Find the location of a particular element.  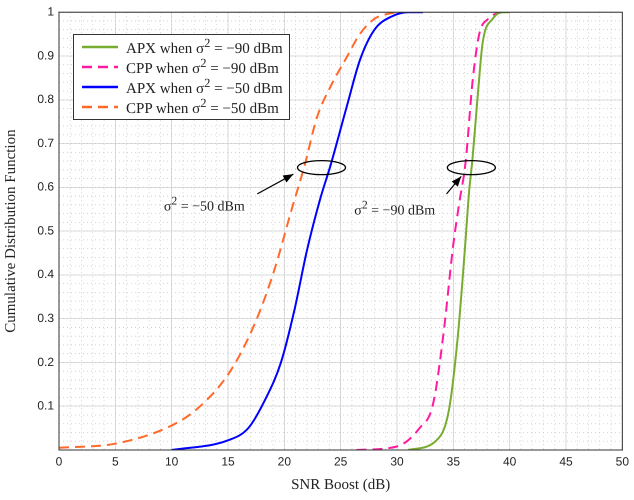

x-tick-label: 0 is located at coordinates (59, 461).